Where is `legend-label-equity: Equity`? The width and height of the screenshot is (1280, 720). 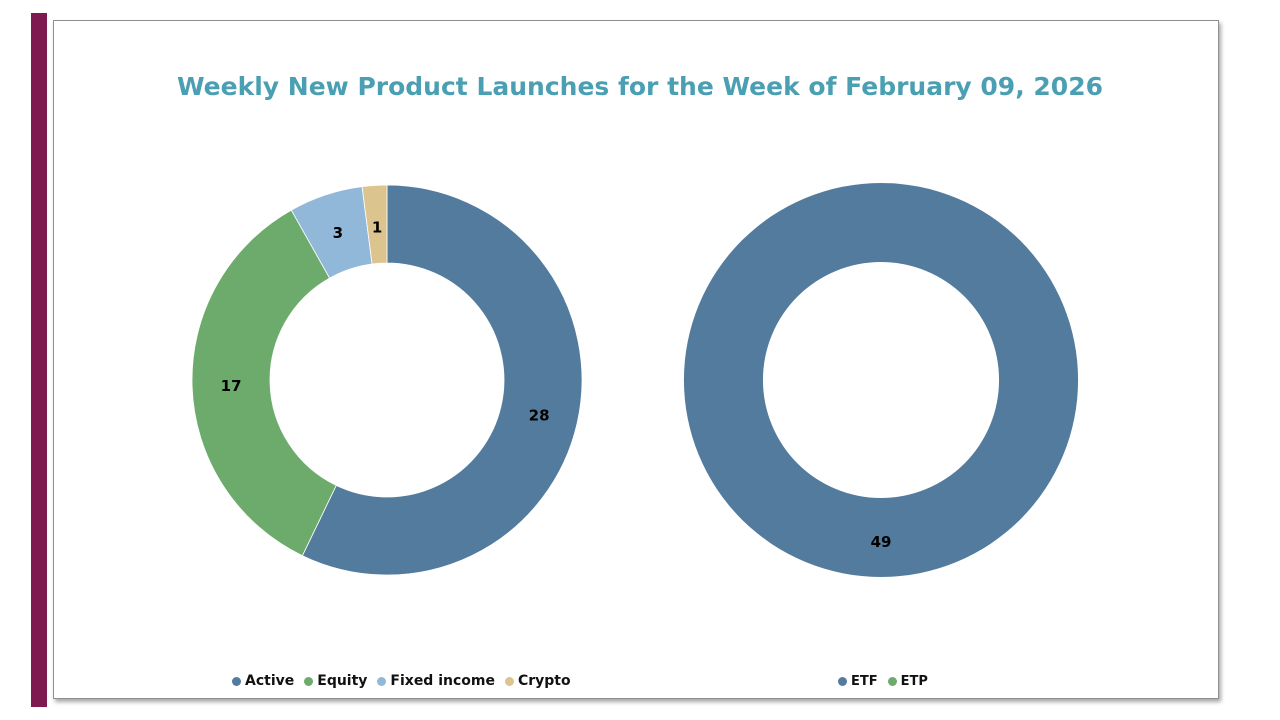
legend-label-equity: Equity is located at coordinates (342, 681).